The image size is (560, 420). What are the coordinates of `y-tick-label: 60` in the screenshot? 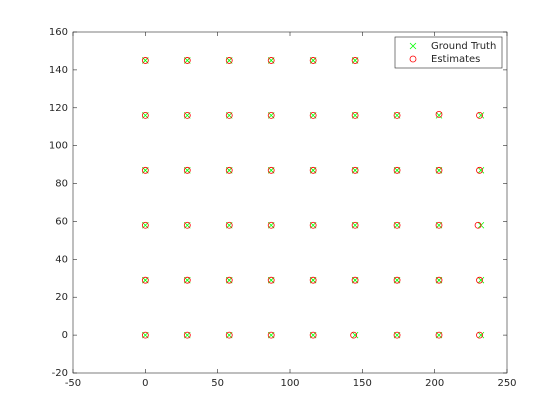 It's located at (61, 221).